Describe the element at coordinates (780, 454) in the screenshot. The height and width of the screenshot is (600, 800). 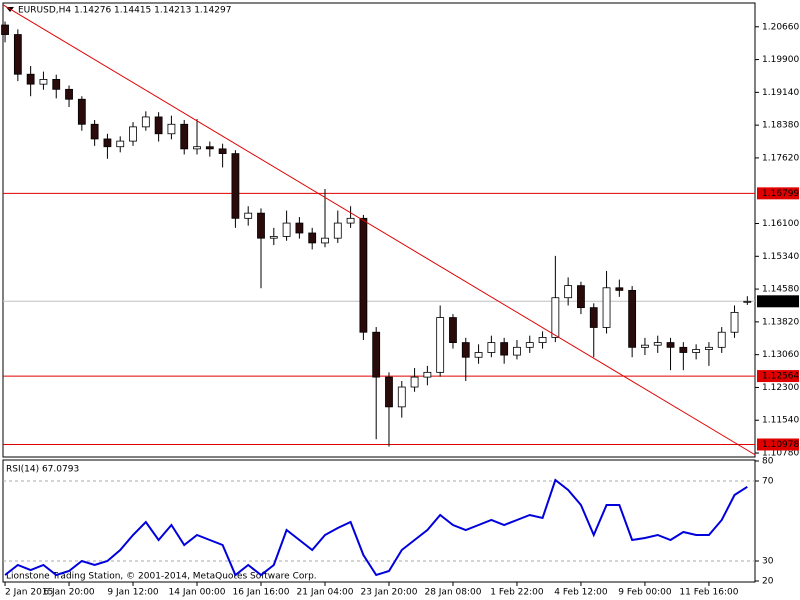
I see `y-tick-label: 1.10780` at that location.